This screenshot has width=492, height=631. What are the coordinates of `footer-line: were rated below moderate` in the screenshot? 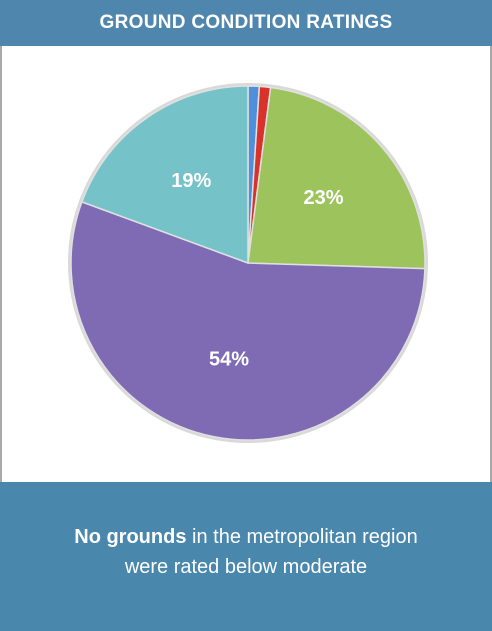 It's located at (246, 567).